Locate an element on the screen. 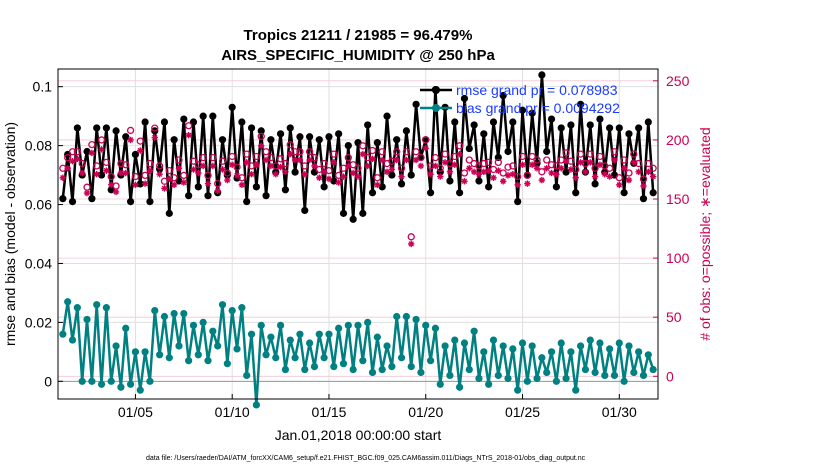 Image resolution: width=830 pixels, height=470 pixels. right-axis-label: # of obs: o=possible; ∗=evaluated is located at coordinates (705, 233).